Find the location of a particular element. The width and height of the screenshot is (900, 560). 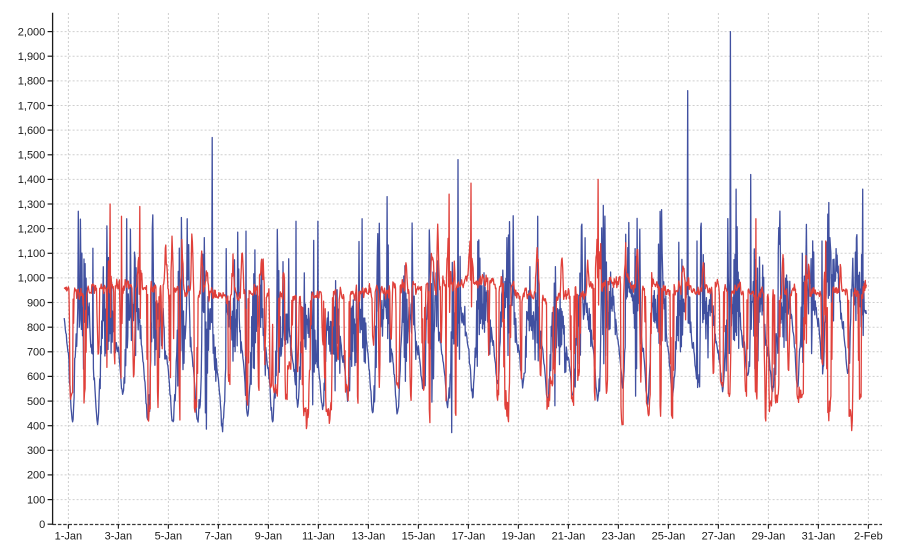

svg-text: 200 is located at coordinates (36, 476).